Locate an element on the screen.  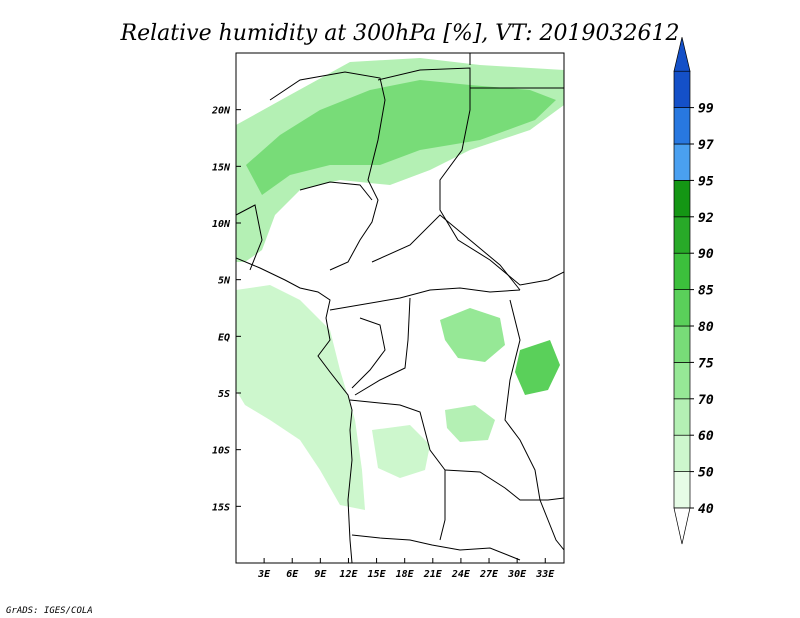
colorbar-bottom-arrow is located at coordinates (682, 526).